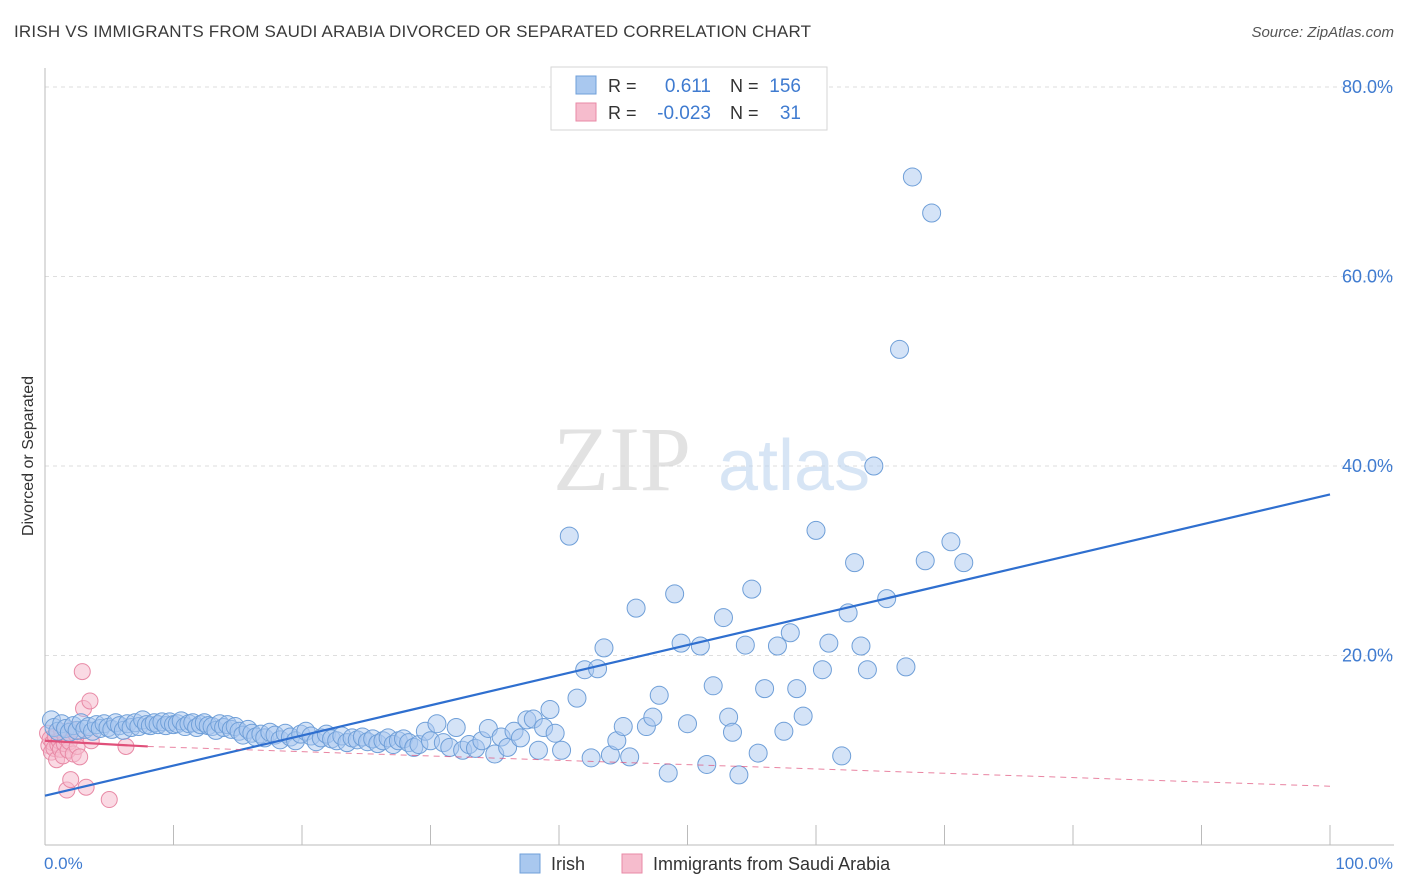 This screenshot has height=892, width=1406. What do you see at coordinates (586, 112) in the screenshot?
I see `saudi-legend-swatch` at bounding box center [586, 112].